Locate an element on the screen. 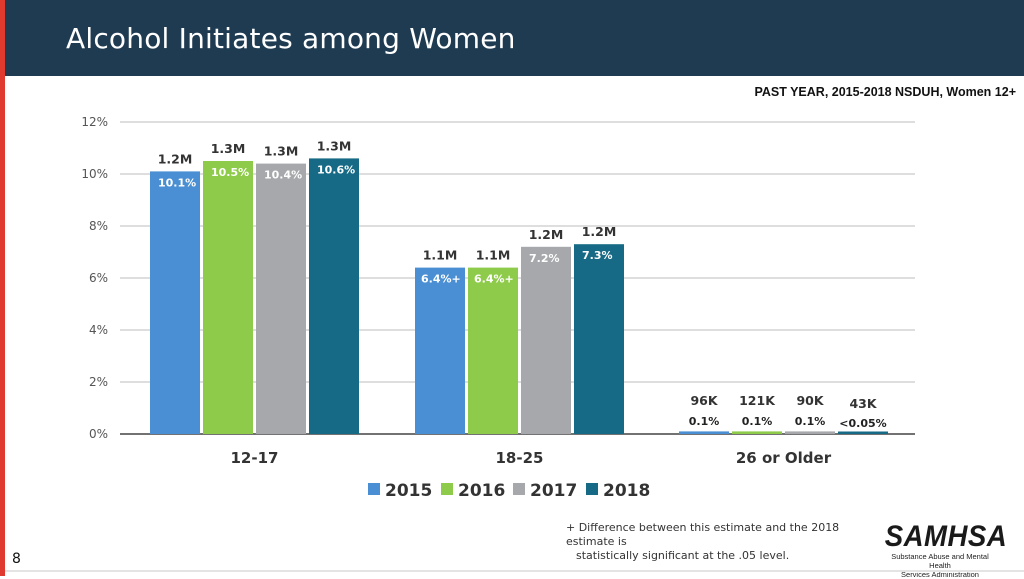 This screenshot has height=579, width=1024. y-tick-label: 2% is located at coordinates (98, 382).